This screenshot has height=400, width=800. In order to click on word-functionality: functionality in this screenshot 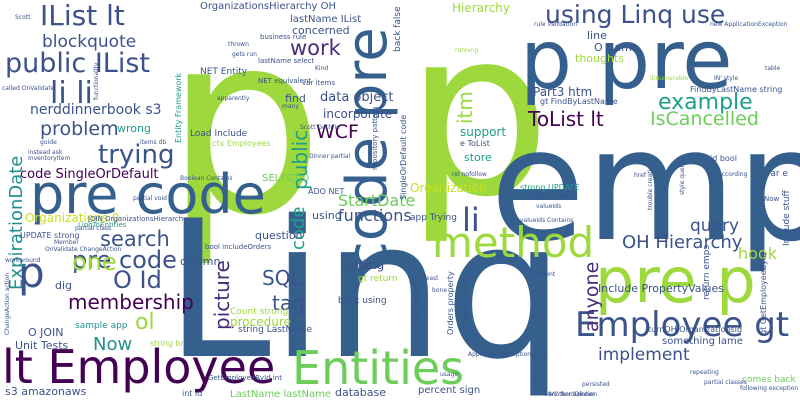, I will do `click(96, 81)`.